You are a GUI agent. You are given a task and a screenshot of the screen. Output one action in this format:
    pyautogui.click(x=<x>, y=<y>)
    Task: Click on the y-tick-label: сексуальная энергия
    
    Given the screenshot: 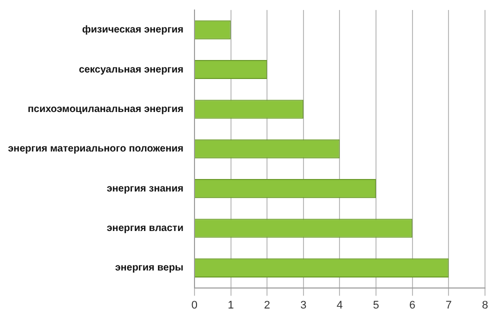 What is the action you would take?
    pyautogui.click(x=131, y=70)
    